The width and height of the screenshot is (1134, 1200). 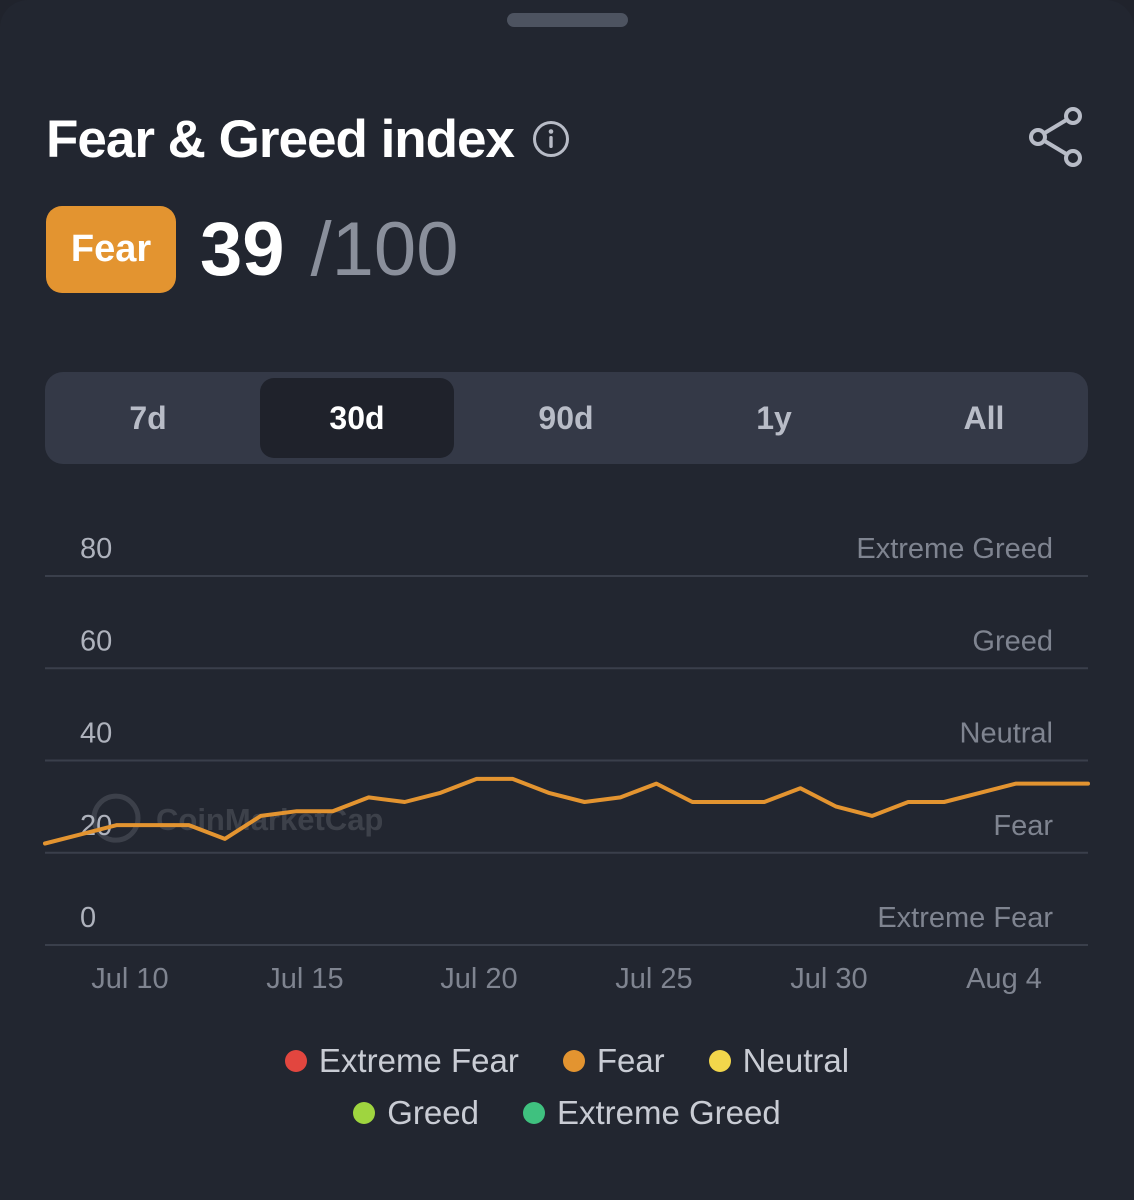 I want to click on tab-90d: 90d, so click(x=566, y=417).